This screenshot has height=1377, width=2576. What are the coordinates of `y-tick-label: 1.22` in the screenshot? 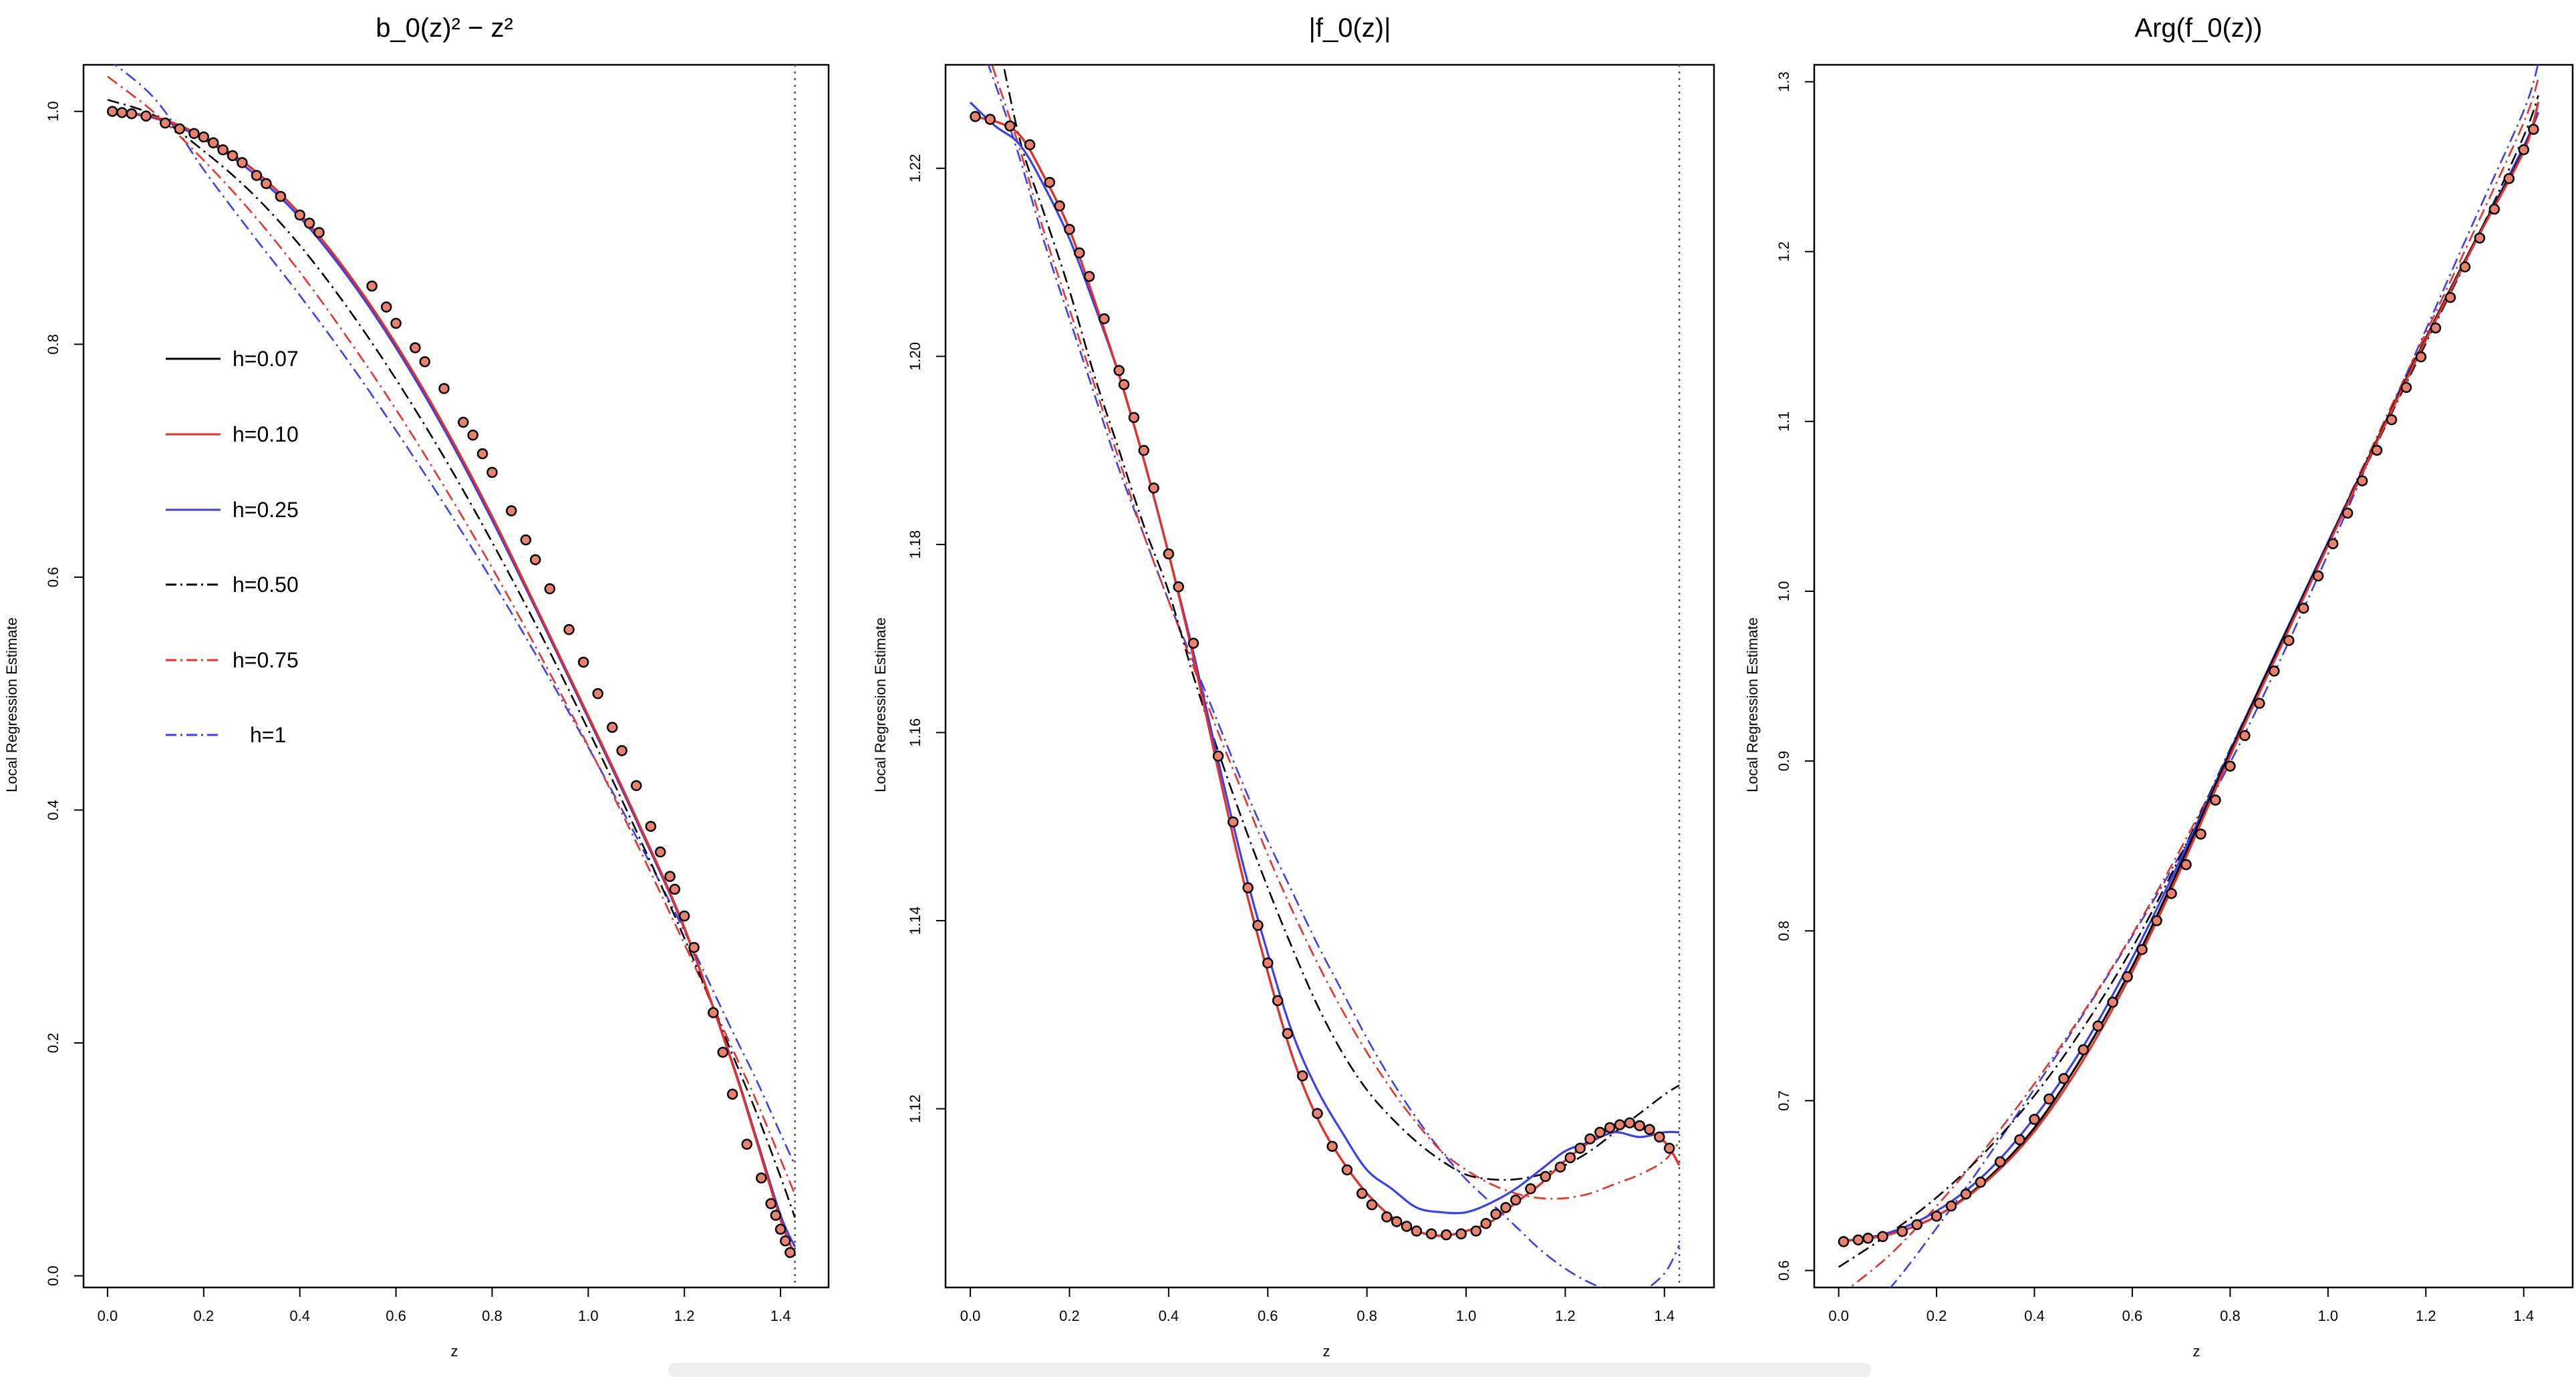 It's located at (915, 168).